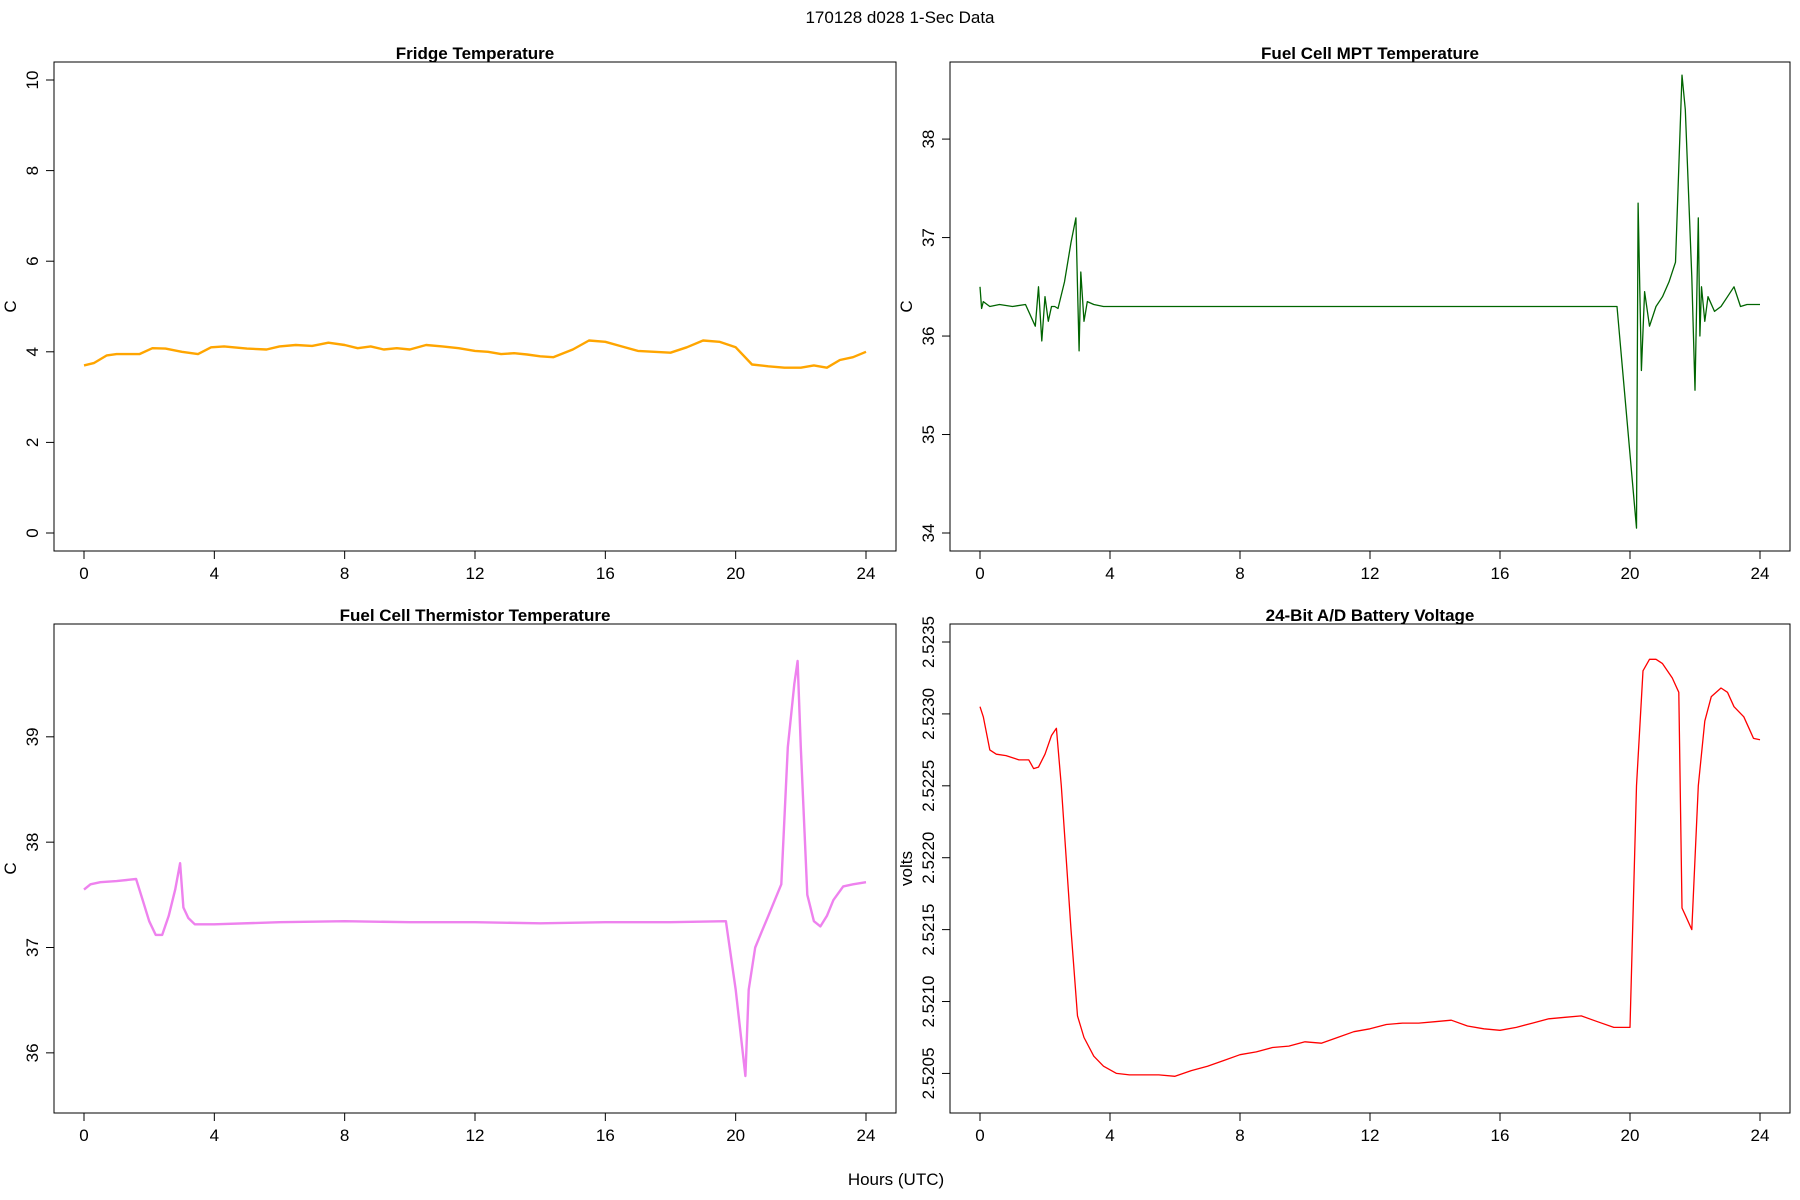 This screenshot has width=1800, height=1200. Describe the element at coordinates (928, 642) in the screenshot. I see `y-tick-label: 2.5235` at that location.